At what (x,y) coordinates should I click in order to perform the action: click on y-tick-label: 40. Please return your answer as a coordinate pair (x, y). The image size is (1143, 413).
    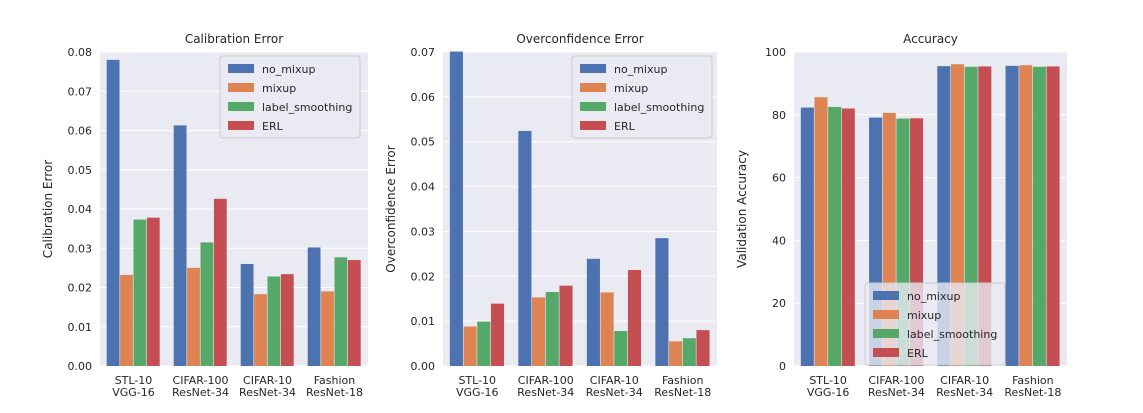
    Looking at the image, I should click on (779, 240).